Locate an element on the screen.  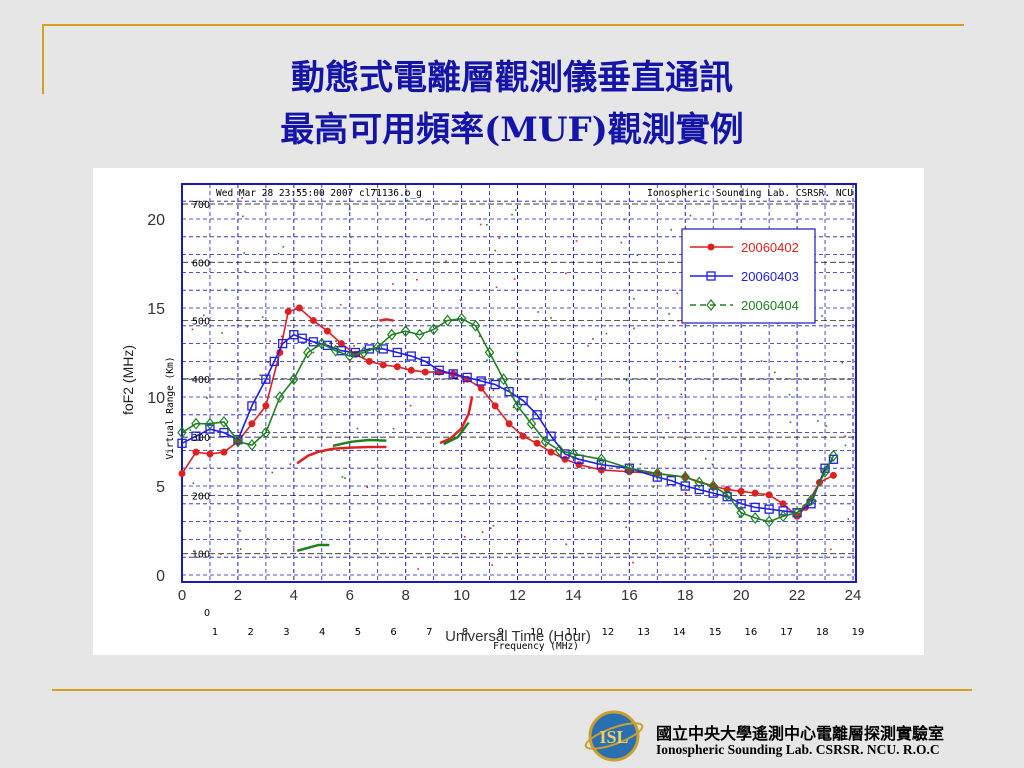
ionogram-y-tick: 700 is located at coordinates (201, 205).